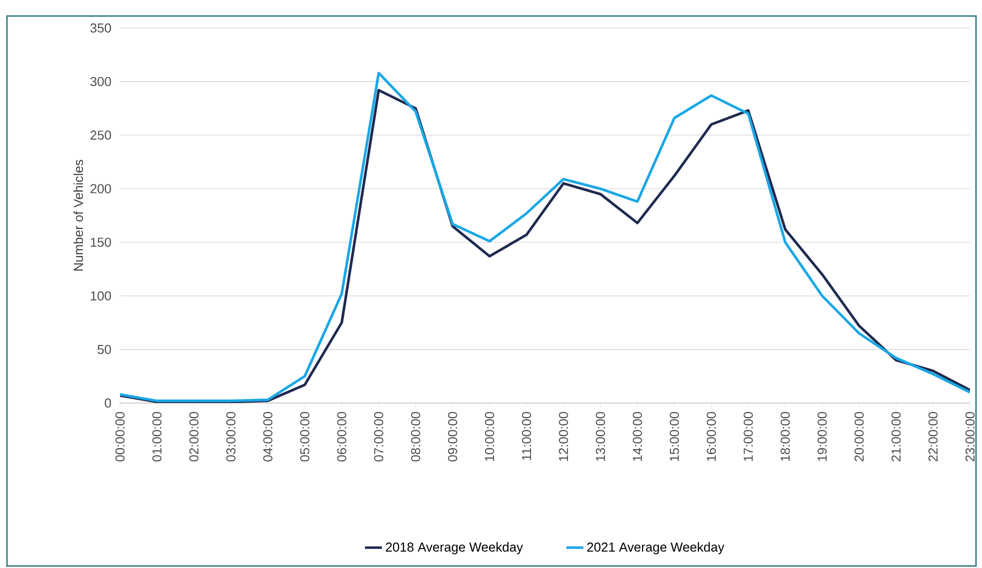 The width and height of the screenshot is (982, 568). What do you see at coordinates (655, 548) in the screenshot?
I see `legend-label: 2021 Average Weekday` at bounding box center [655, 548].